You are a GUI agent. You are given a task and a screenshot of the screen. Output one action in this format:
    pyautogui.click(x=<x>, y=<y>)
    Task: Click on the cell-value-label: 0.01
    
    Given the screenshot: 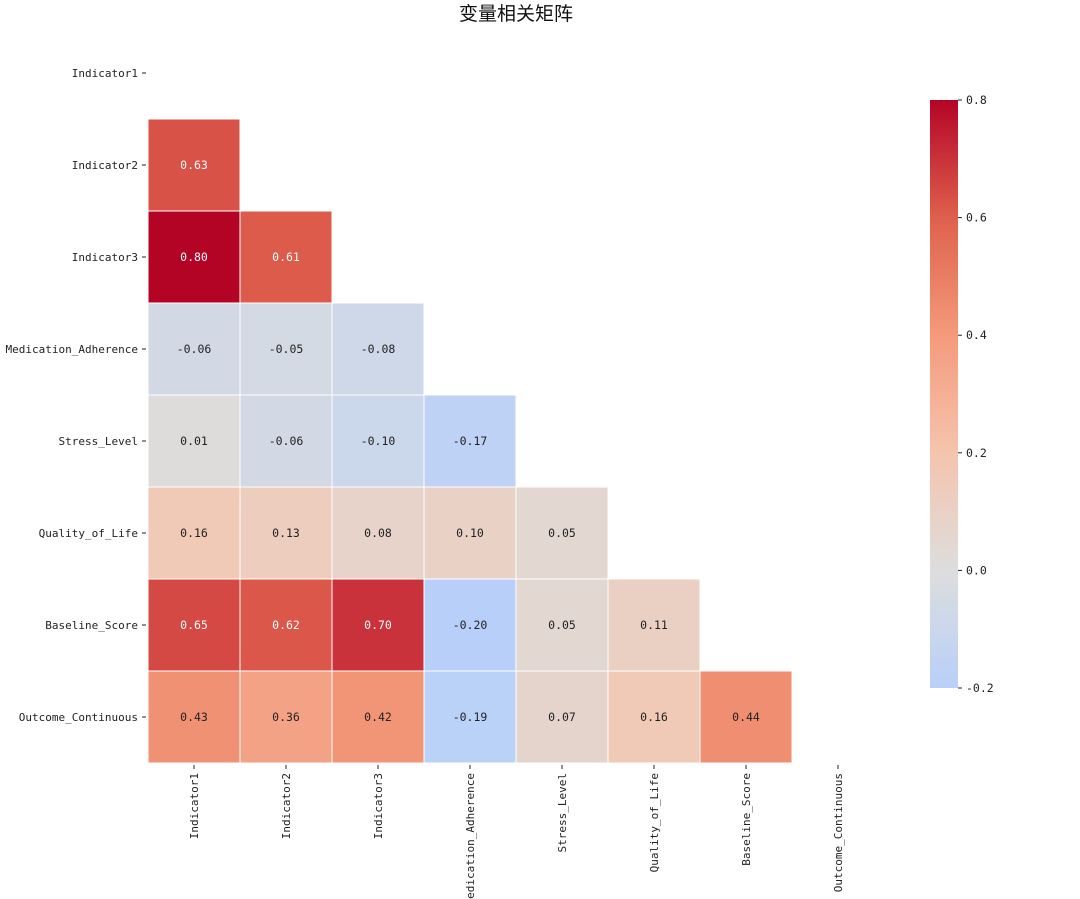 What is the action you would take?
    pyautogui.click(x=194, y=441)
    